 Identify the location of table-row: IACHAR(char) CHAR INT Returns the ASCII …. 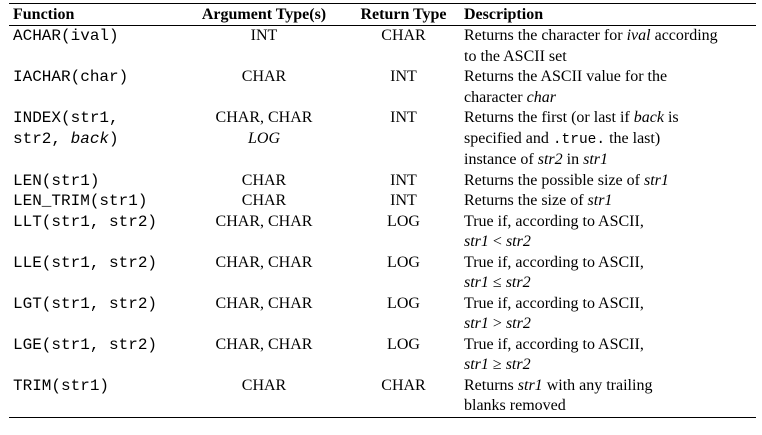
(382, 87).